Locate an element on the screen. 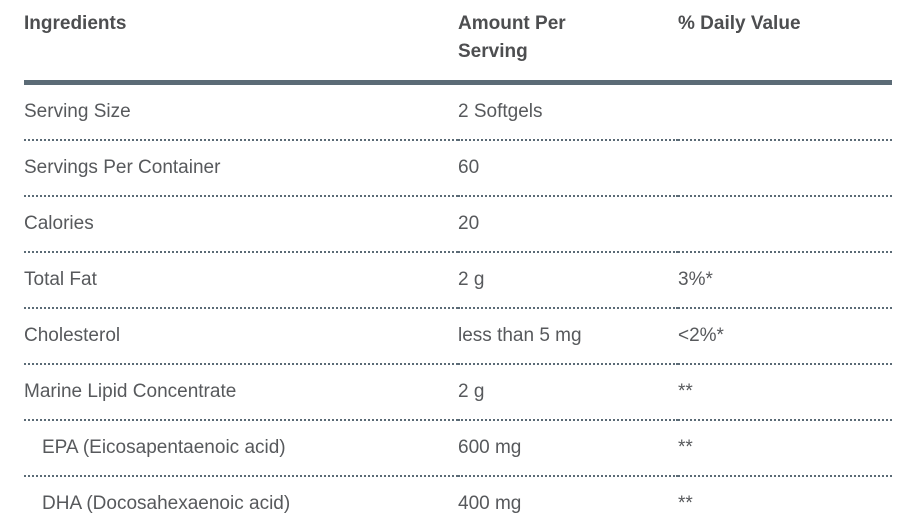 The height and width of the screenshot is (516, 908). table-row: Calories 20 is located at coordinates (458, 224).